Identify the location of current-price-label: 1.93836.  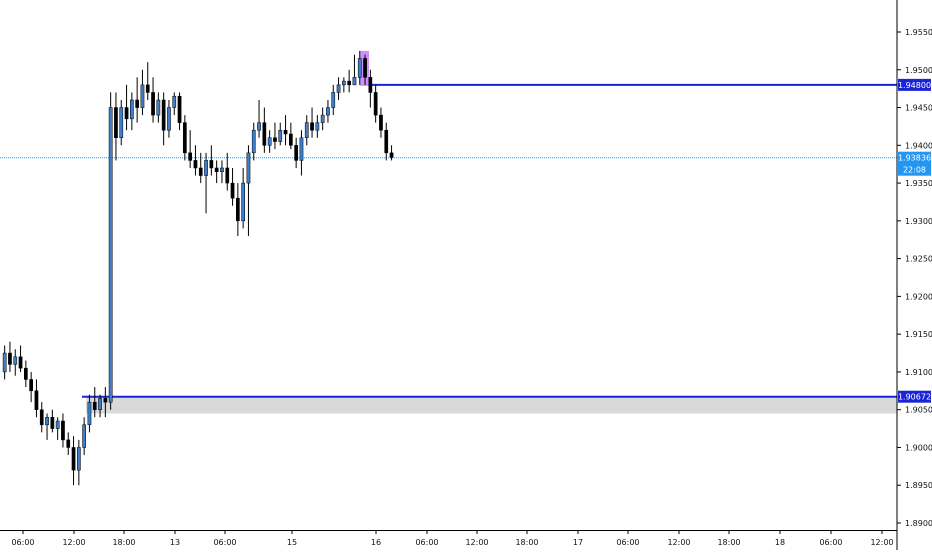
(914, 158).